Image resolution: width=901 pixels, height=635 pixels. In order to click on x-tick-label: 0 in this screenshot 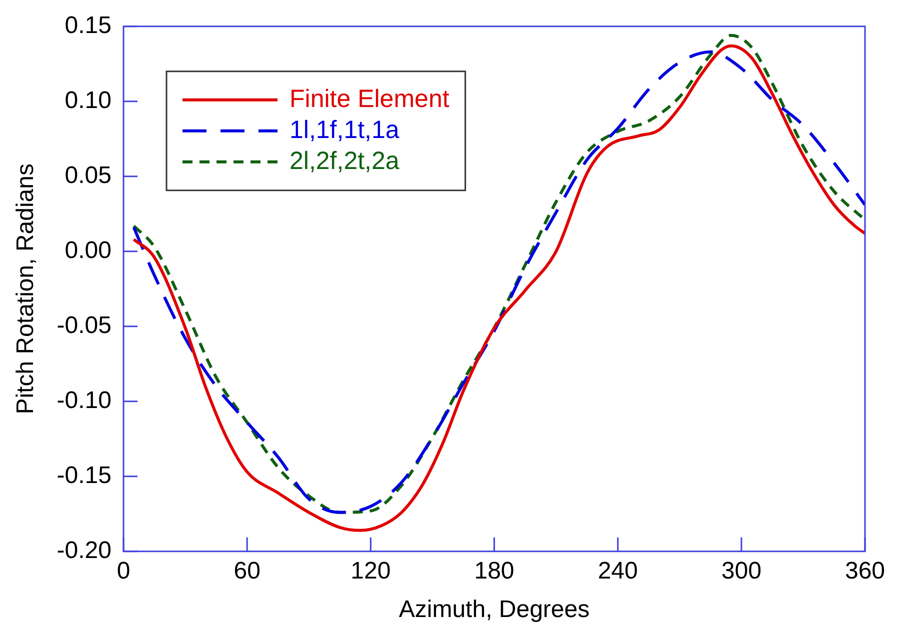, I will do `click(123, 570)`.